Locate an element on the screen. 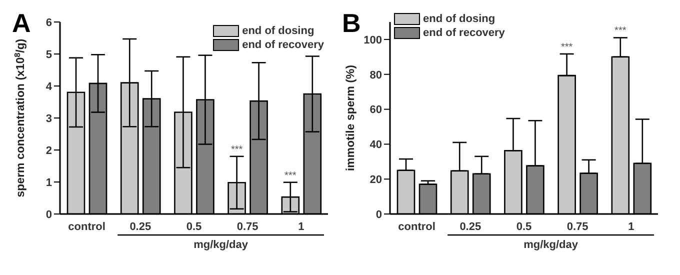  y-tick-label: 20 is located at coordinates (376, 180).